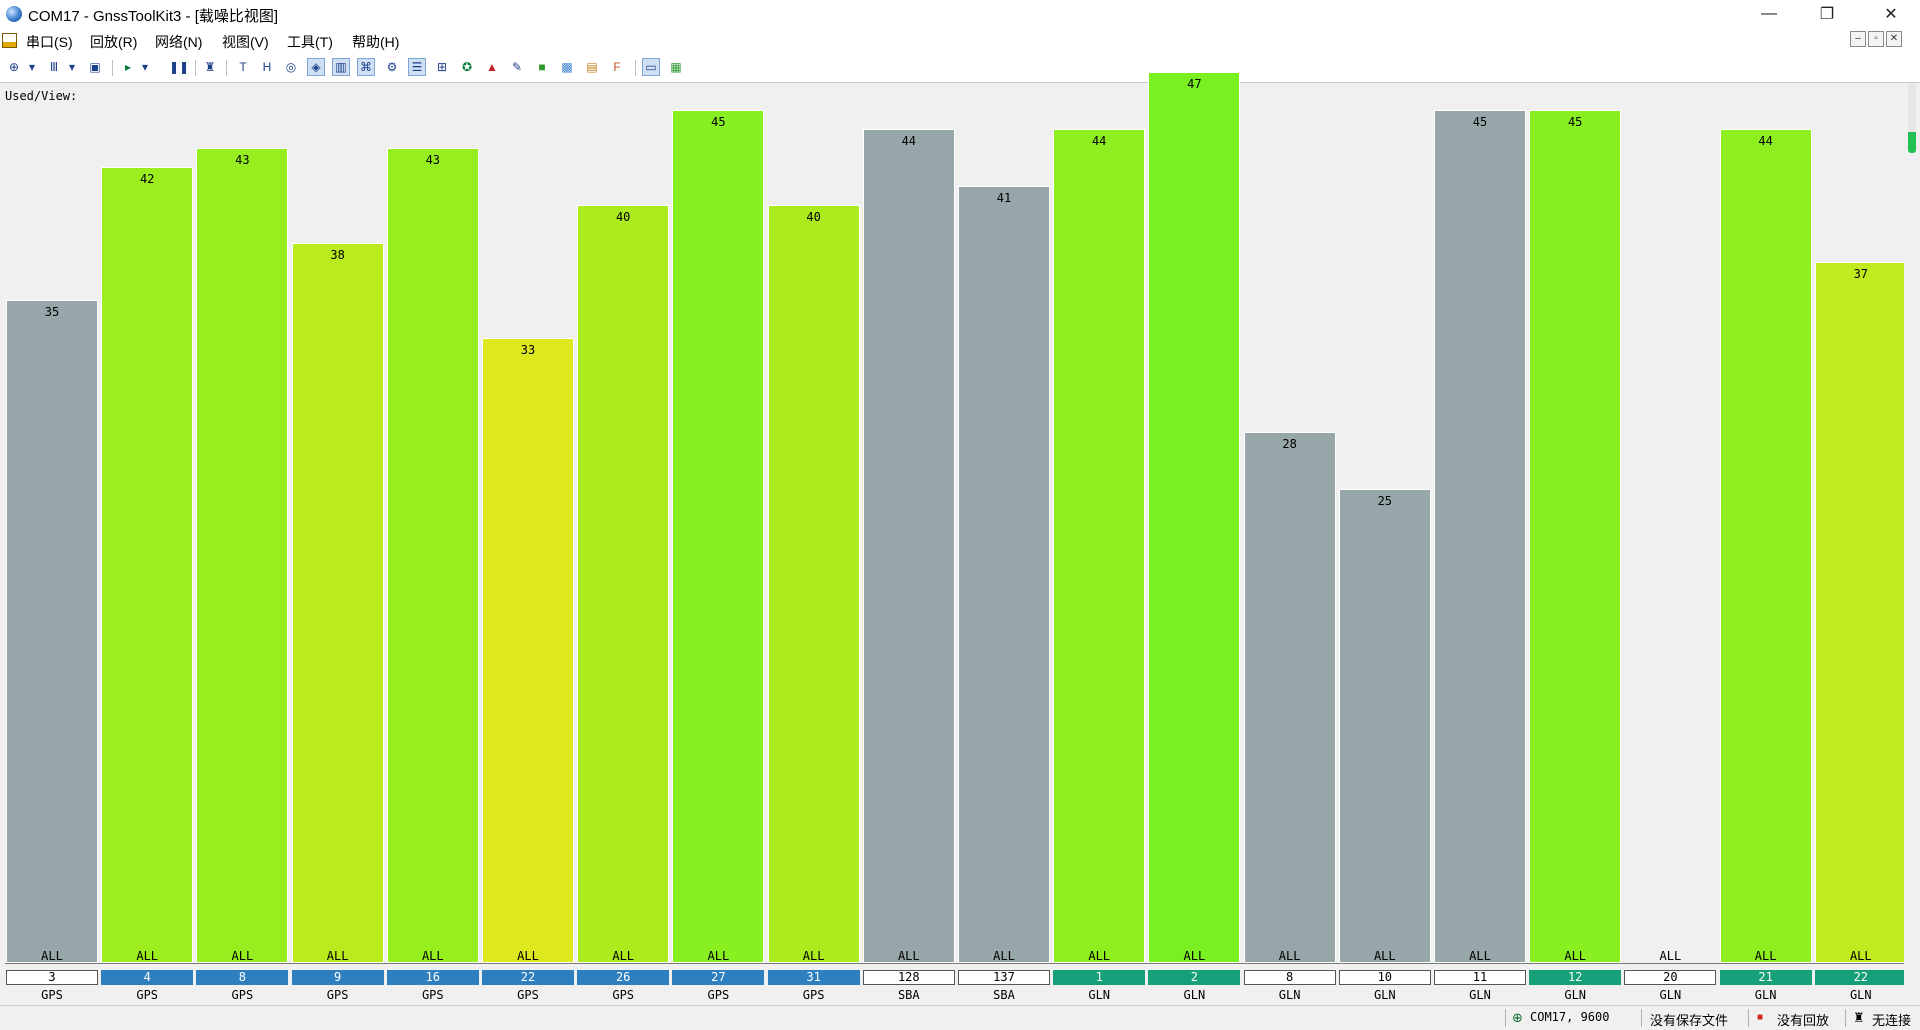  Describe the element at coordinates (14, 14) in the screenshot. I see `app-icon` at that location.